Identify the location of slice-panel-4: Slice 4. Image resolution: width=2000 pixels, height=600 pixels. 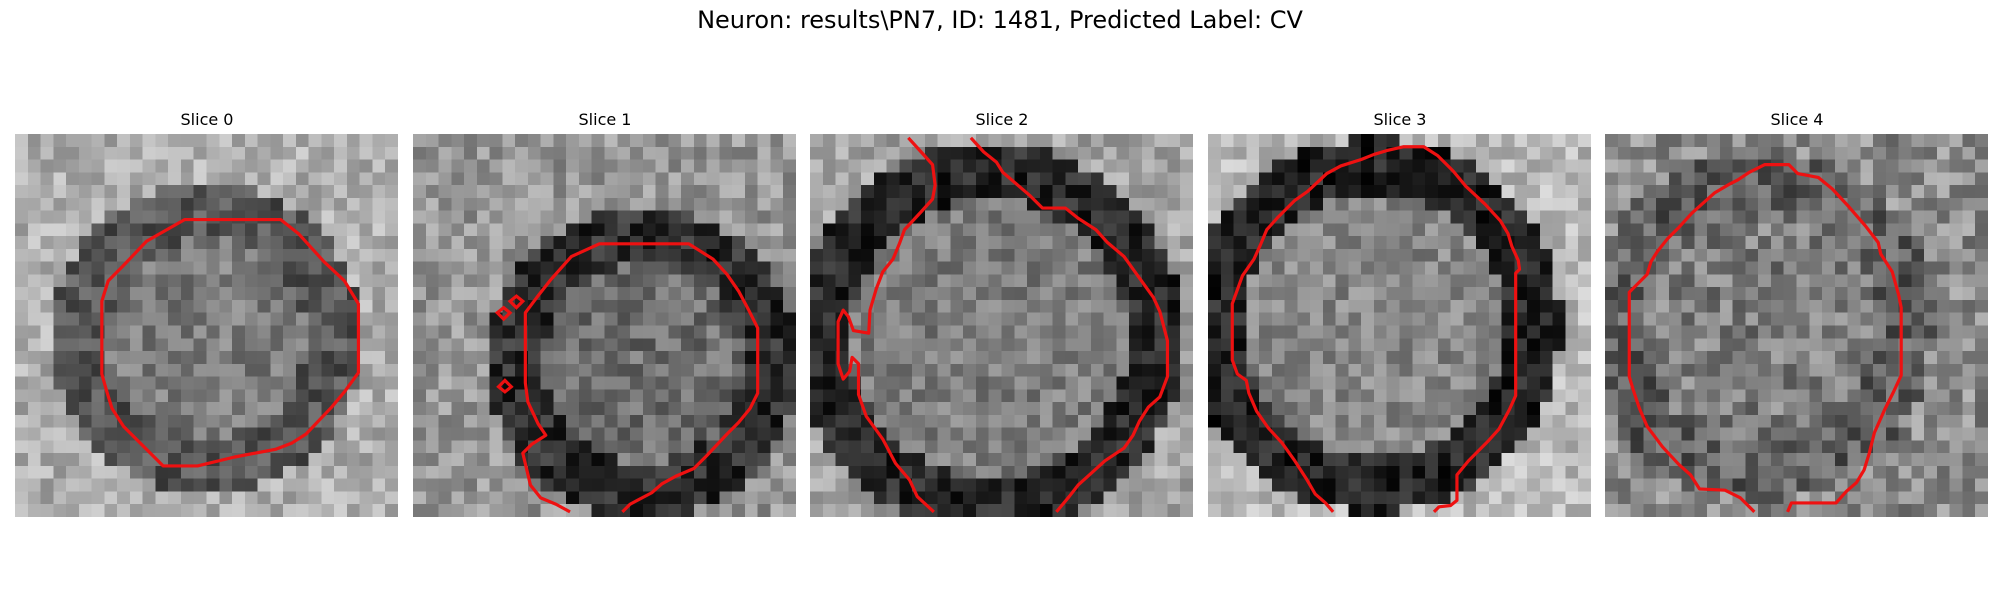
(1797, 313).